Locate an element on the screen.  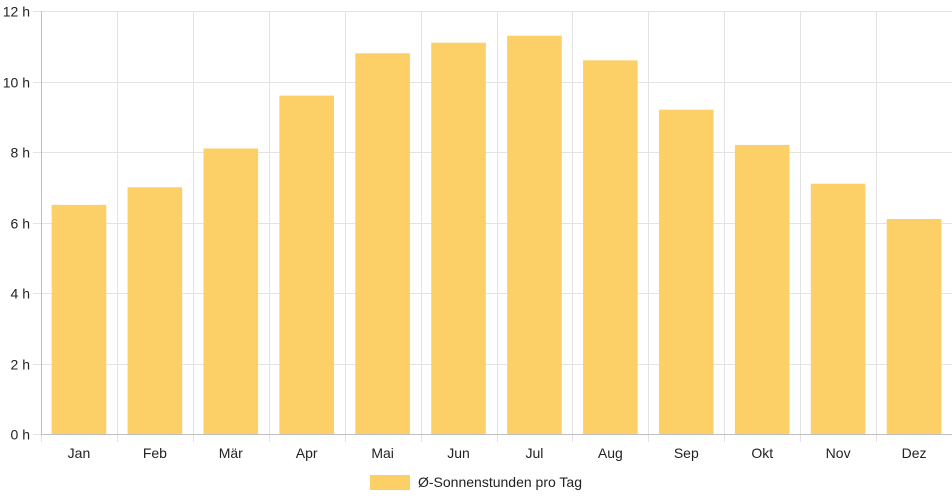
x-tick-label: Jan is located at coordinates (79, 453).